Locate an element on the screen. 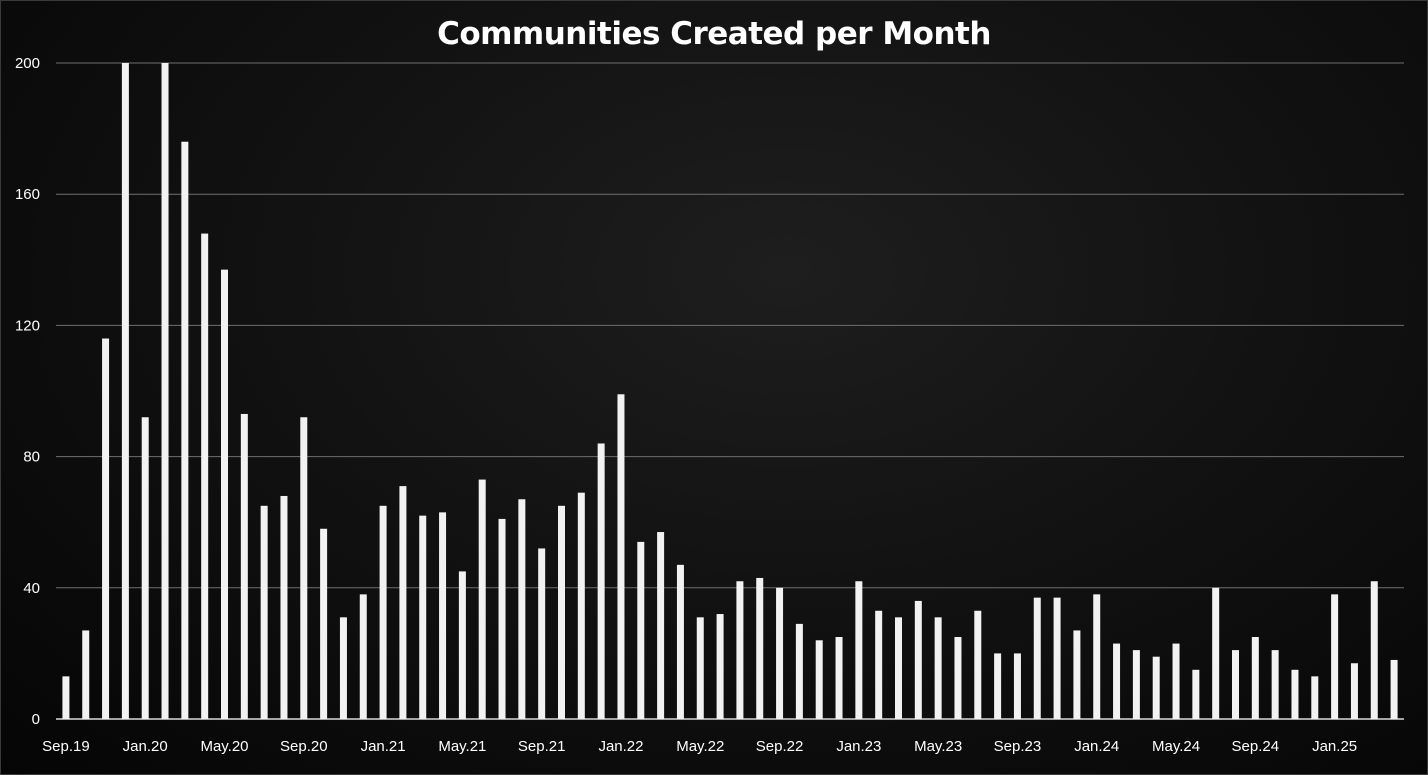 Image resolution: width=1428 pixels, height=775 pixels. bar-Jan.25 is located at coordinates (1335, 656).